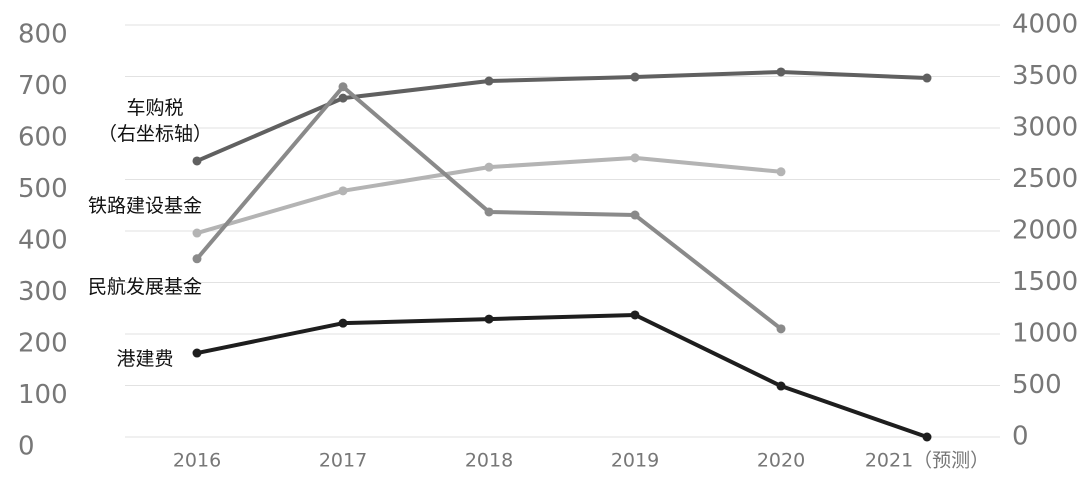  I want to click on y2-tick-label: 3500, so click(1045, 76).